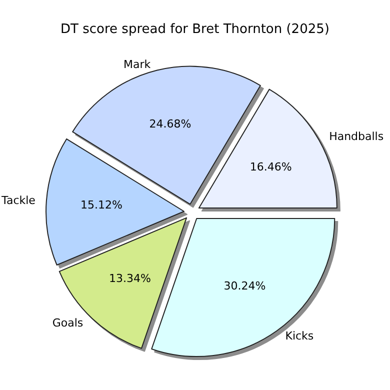 The image size is (390, 390). I want to click on data-label: 15.12%, so click(101, 205).